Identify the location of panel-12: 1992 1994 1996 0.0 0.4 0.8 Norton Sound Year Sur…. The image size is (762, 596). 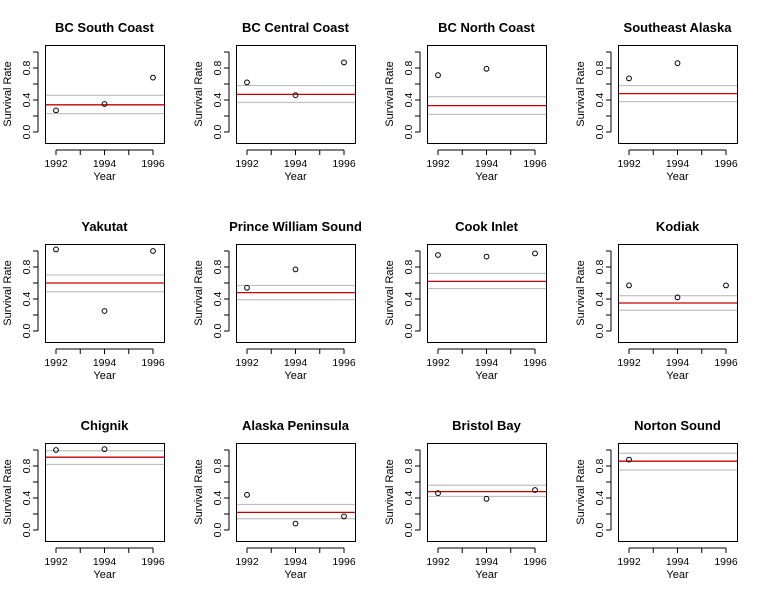
(656, 499).